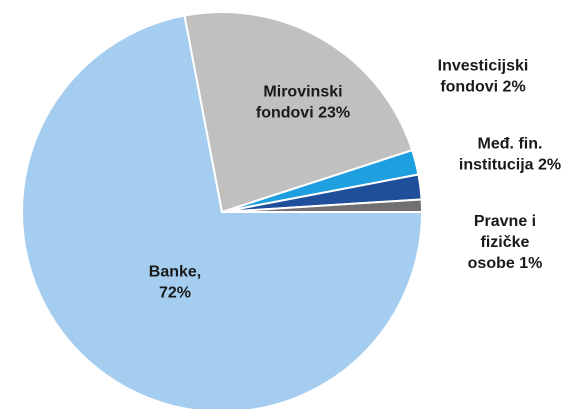  I want to click on slice-label: Banke, 72%, so click(175, 283).